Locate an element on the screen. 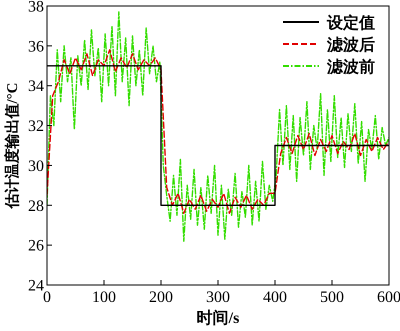  y-tick-label: 30 is located at coordinates (36, 166).